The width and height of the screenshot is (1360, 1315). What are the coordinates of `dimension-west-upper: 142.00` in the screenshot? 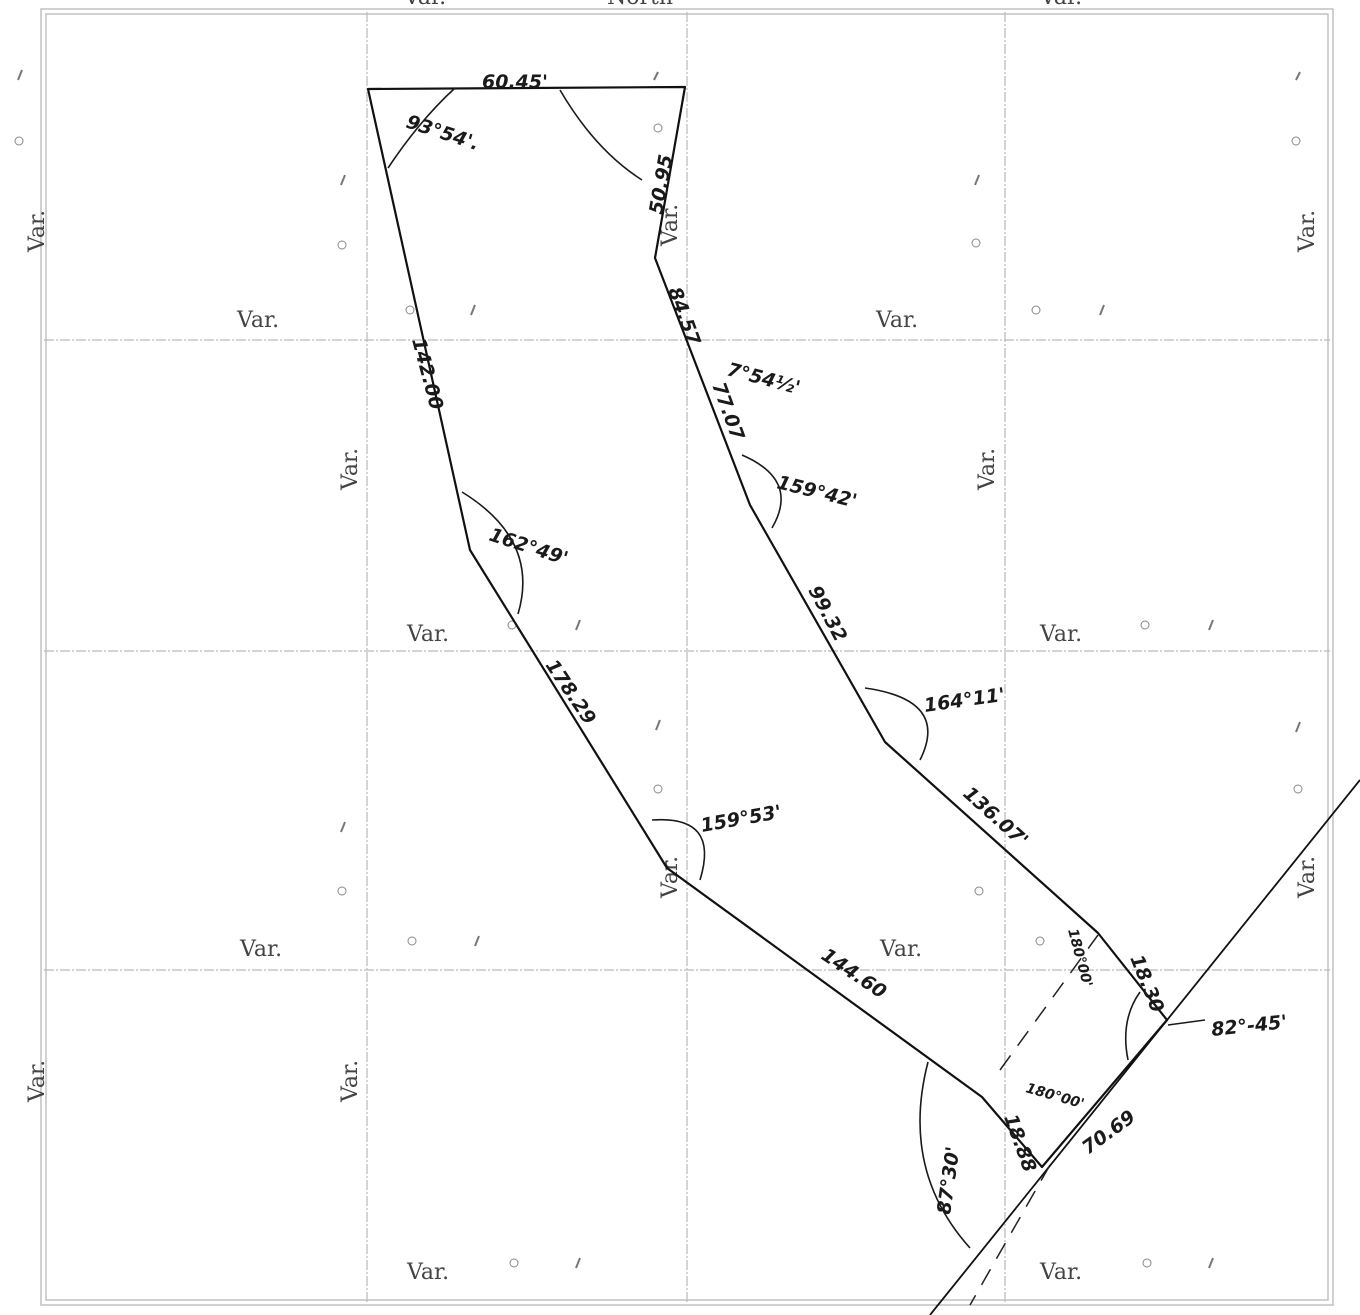 It's located at (427, 374).